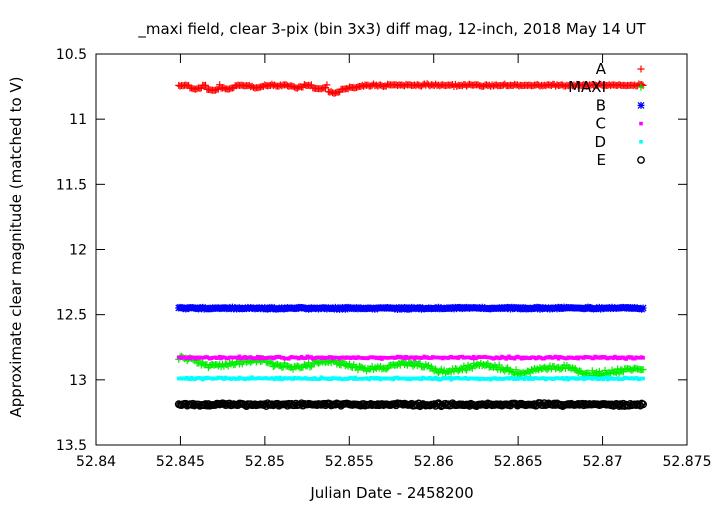 The width and height of the screenshot is (720, 508). I want to click on y-tick-label: 13.5, so click(71, 446).